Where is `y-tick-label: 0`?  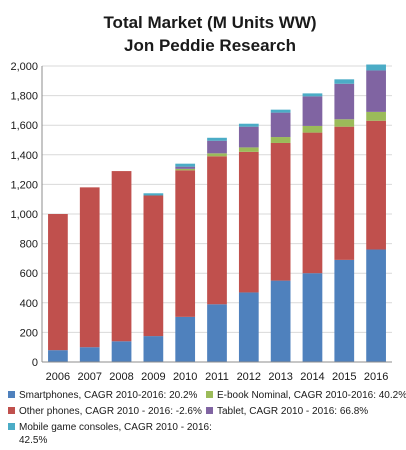 y-tick-label: 0 is located at coordinates (35, 363).